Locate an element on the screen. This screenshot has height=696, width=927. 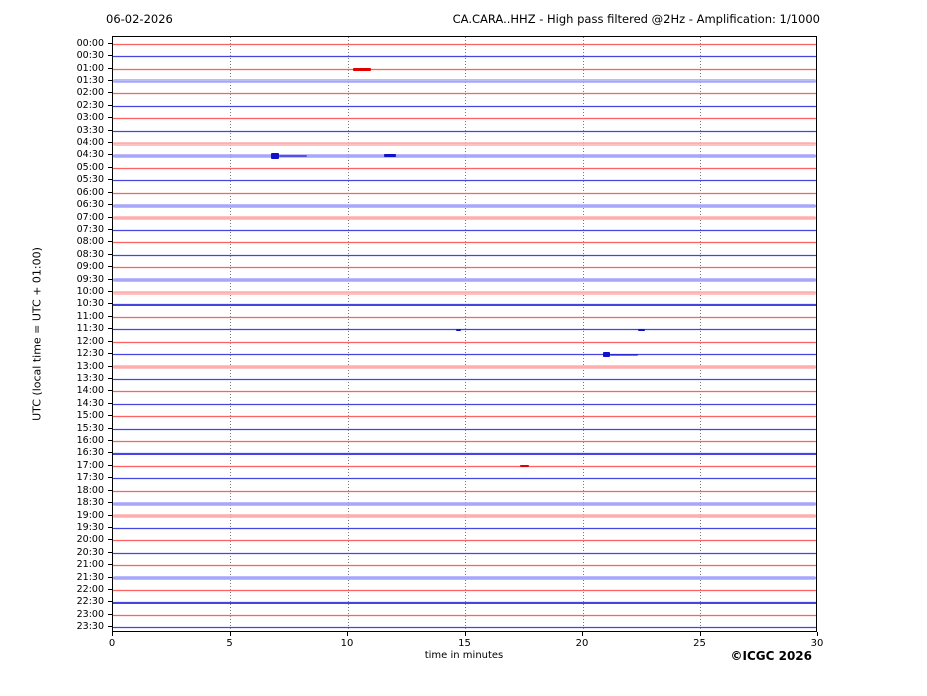
y-tick-label: 19:30 is located at coordinates (90, 527).